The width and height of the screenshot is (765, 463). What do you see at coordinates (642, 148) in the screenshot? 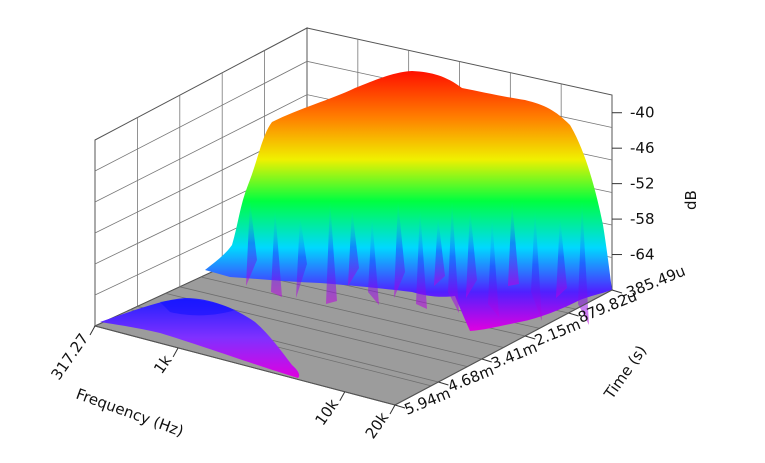
I see `z-tick-label: -46` at bounding box center [642, 148].